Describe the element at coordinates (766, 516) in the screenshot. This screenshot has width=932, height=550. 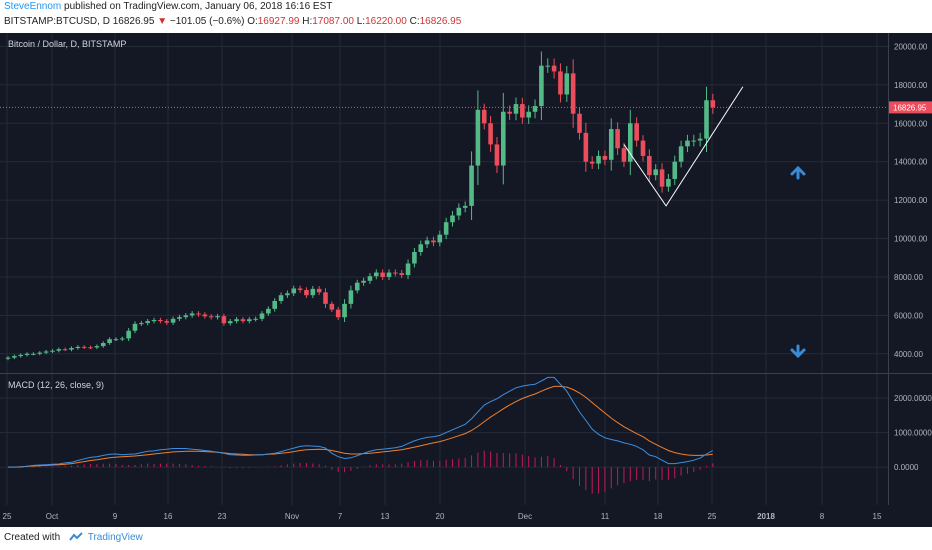
I see `time-tick-label: 2018` at that location.